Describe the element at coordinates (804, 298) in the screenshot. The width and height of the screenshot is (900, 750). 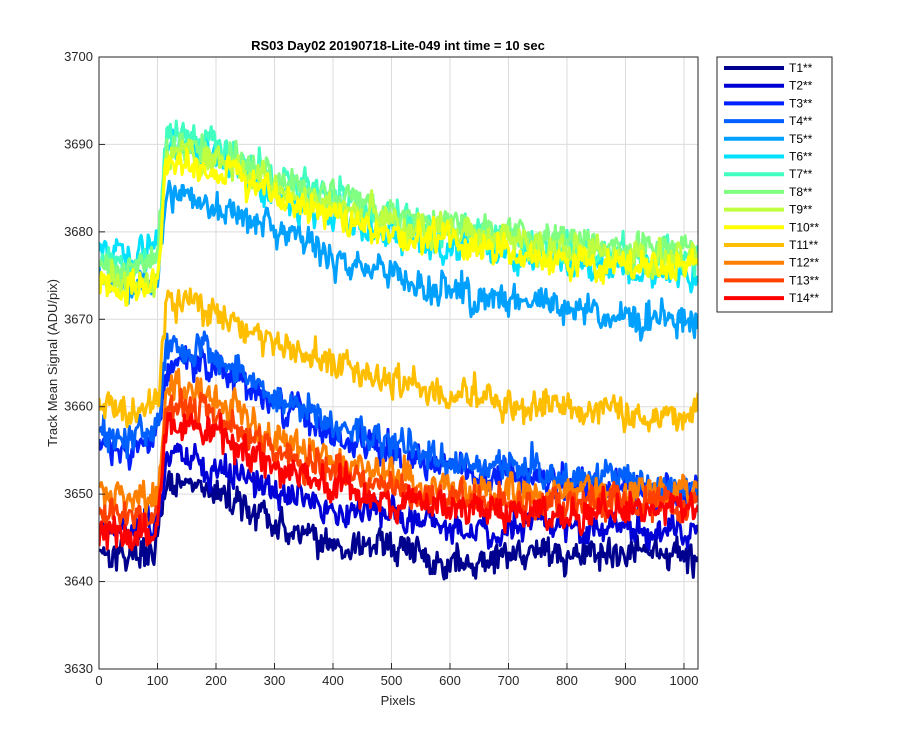
I see `legend-label: T14**` at that location.